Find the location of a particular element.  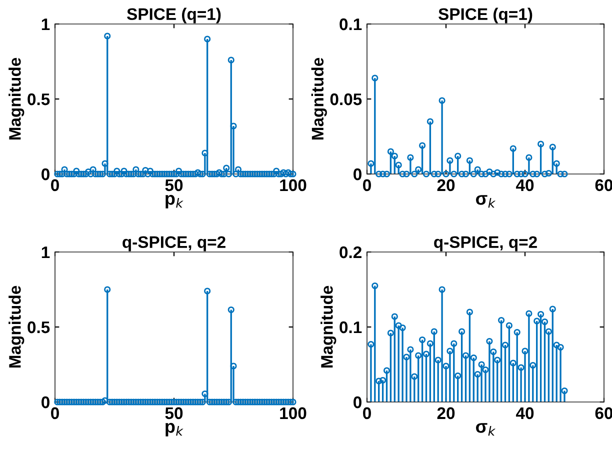

y-tick-label: 0.2 is located at coordinates (351, 252).